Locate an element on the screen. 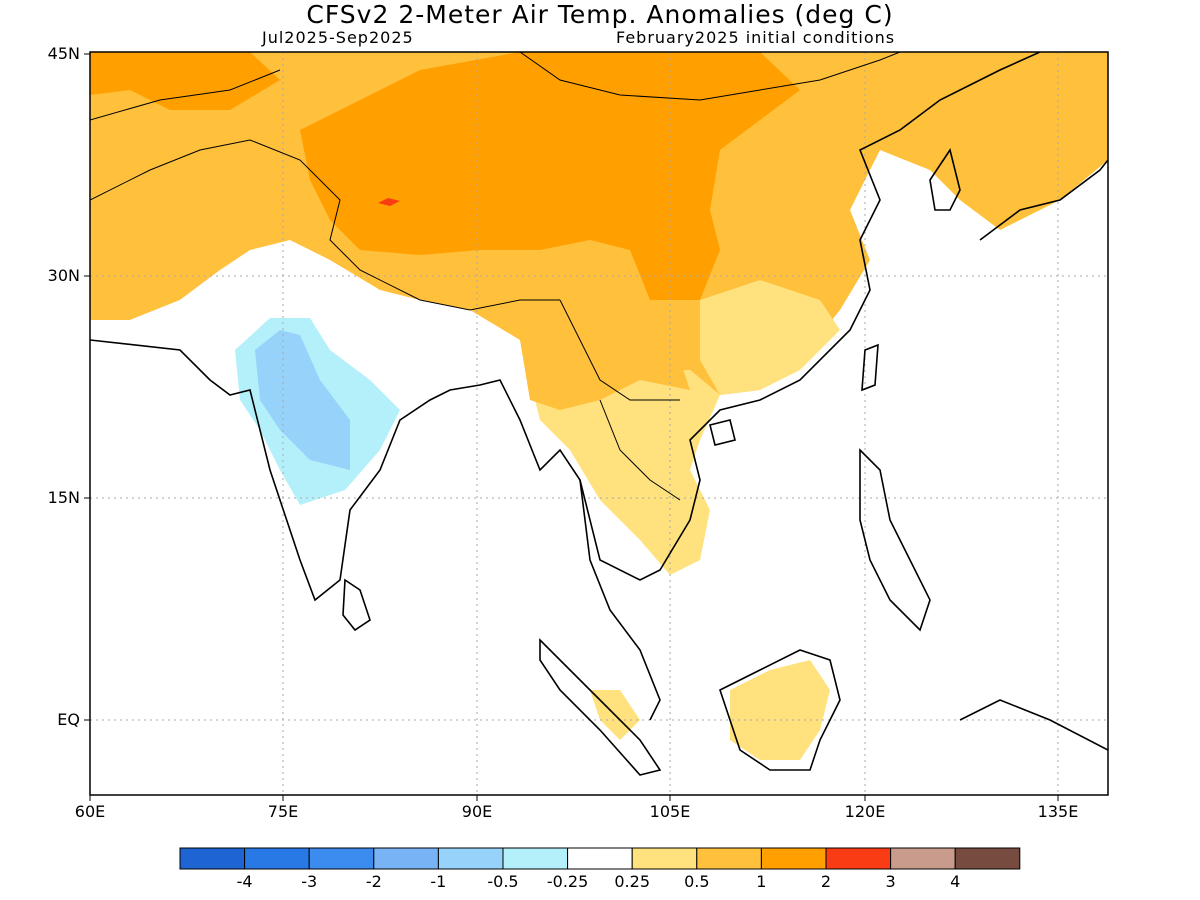 This screenshot has width=1200, height=900. anomaly-region-red-tibet is located at coordinates (389, 202).